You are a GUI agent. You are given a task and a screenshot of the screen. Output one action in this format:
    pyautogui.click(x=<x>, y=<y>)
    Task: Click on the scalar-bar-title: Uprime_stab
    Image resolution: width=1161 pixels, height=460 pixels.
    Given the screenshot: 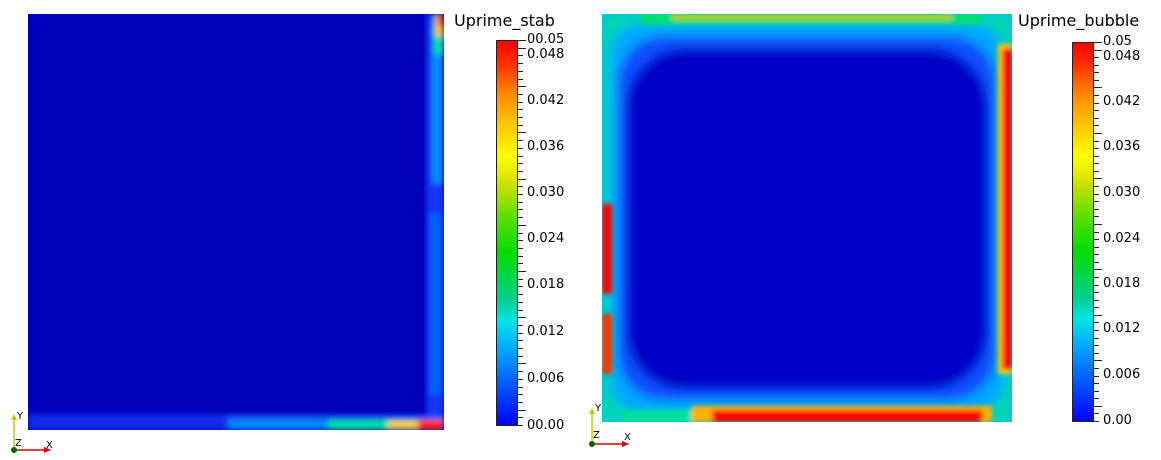 What is the action you would take?
    pyautogui.click(x=504, y=20)
    